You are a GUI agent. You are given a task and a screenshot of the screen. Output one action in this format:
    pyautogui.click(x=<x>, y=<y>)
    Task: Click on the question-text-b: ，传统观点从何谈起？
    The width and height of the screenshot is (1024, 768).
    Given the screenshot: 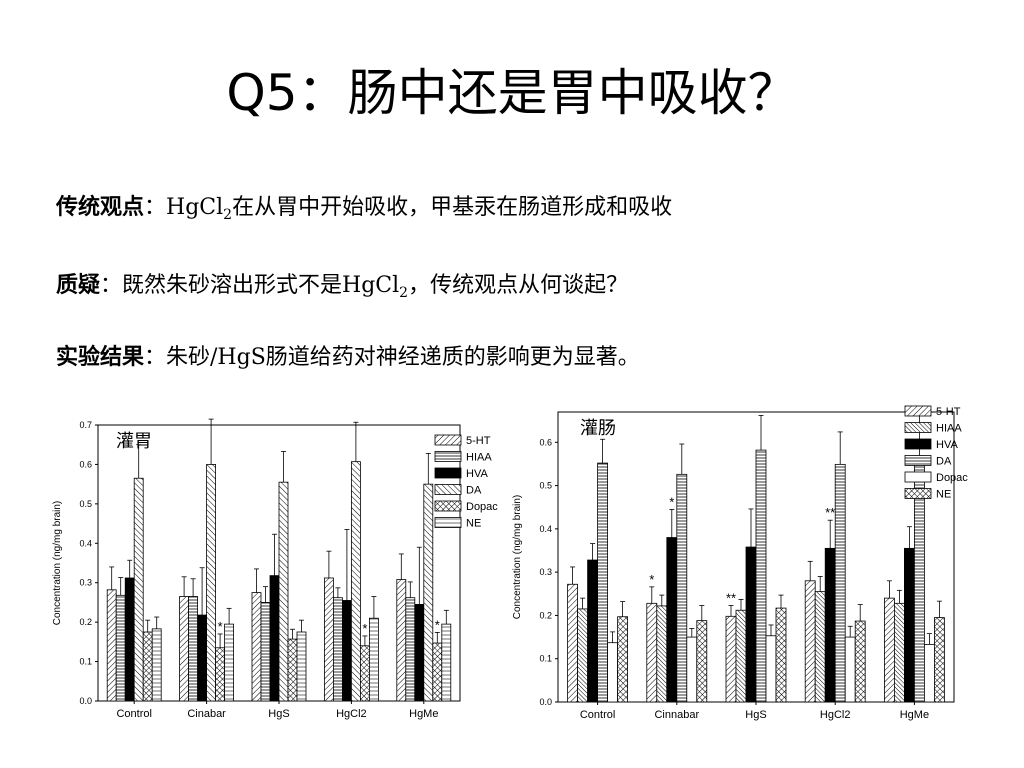 What is the action you would take?
    pyautogui.click(x=518, y=285)
    